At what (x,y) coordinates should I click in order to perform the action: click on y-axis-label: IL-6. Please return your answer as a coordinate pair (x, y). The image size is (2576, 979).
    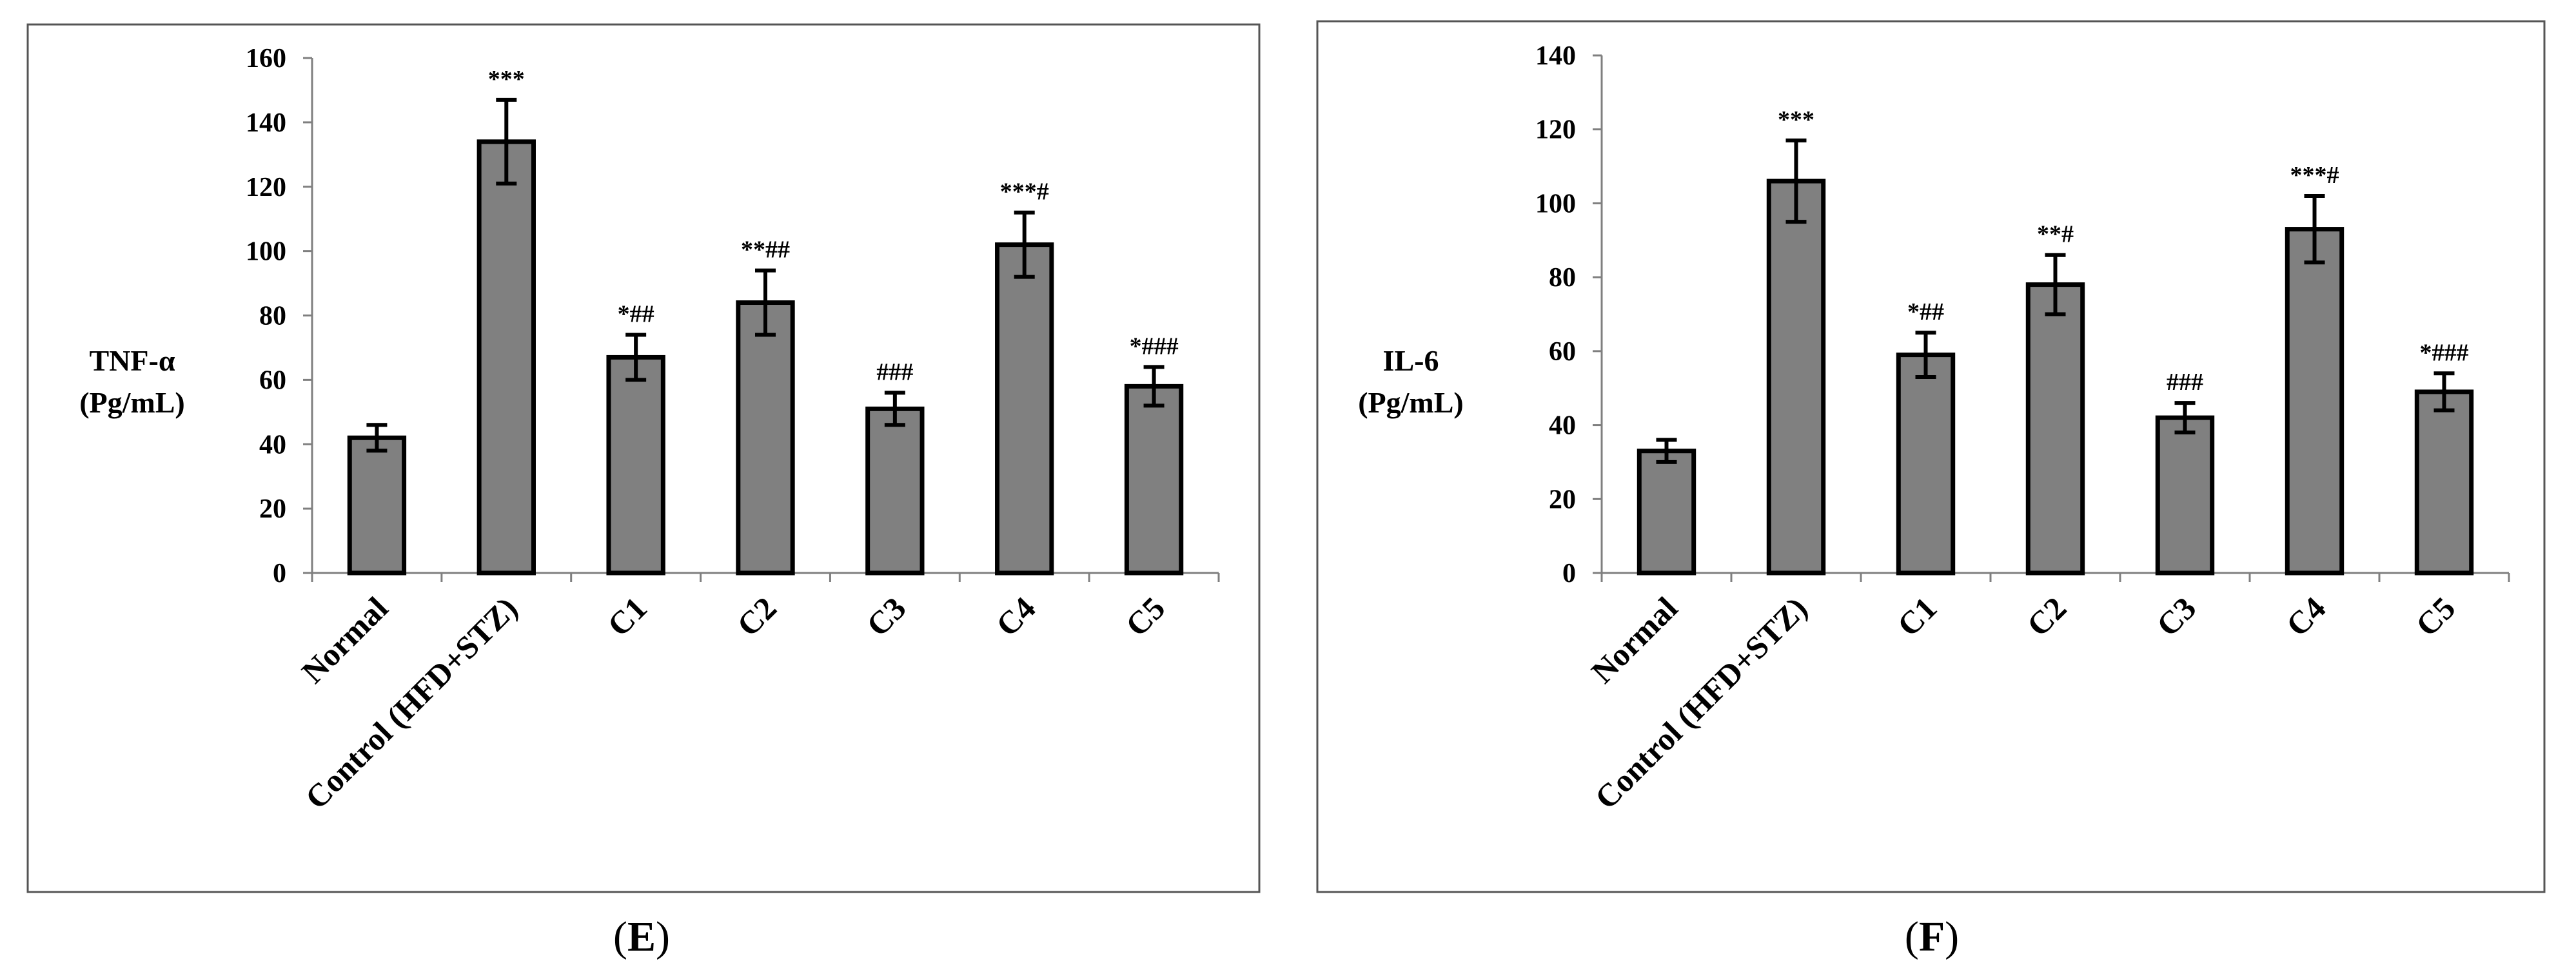
    Looking at the image, I should click on (1411, 360).